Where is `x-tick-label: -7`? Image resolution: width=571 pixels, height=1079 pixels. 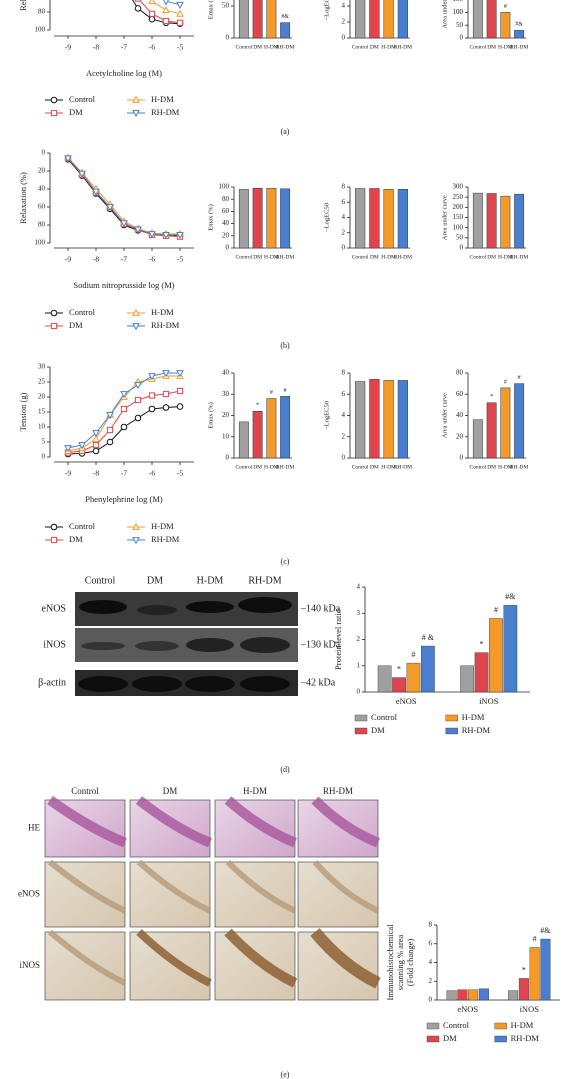 x-tick-label: -7 is located at coordinates (124, 473).